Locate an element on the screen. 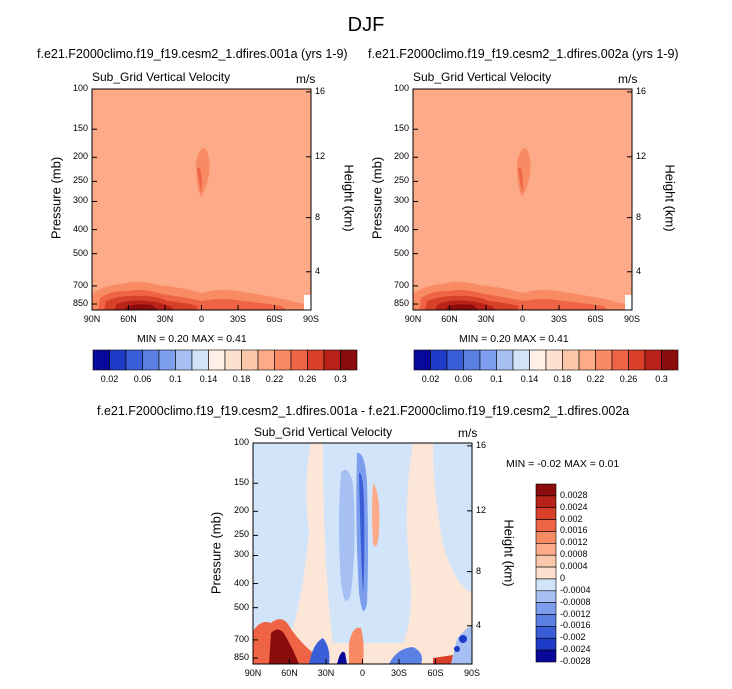  colorbar-label: -0.0016 is located at coordinates (575, 625).